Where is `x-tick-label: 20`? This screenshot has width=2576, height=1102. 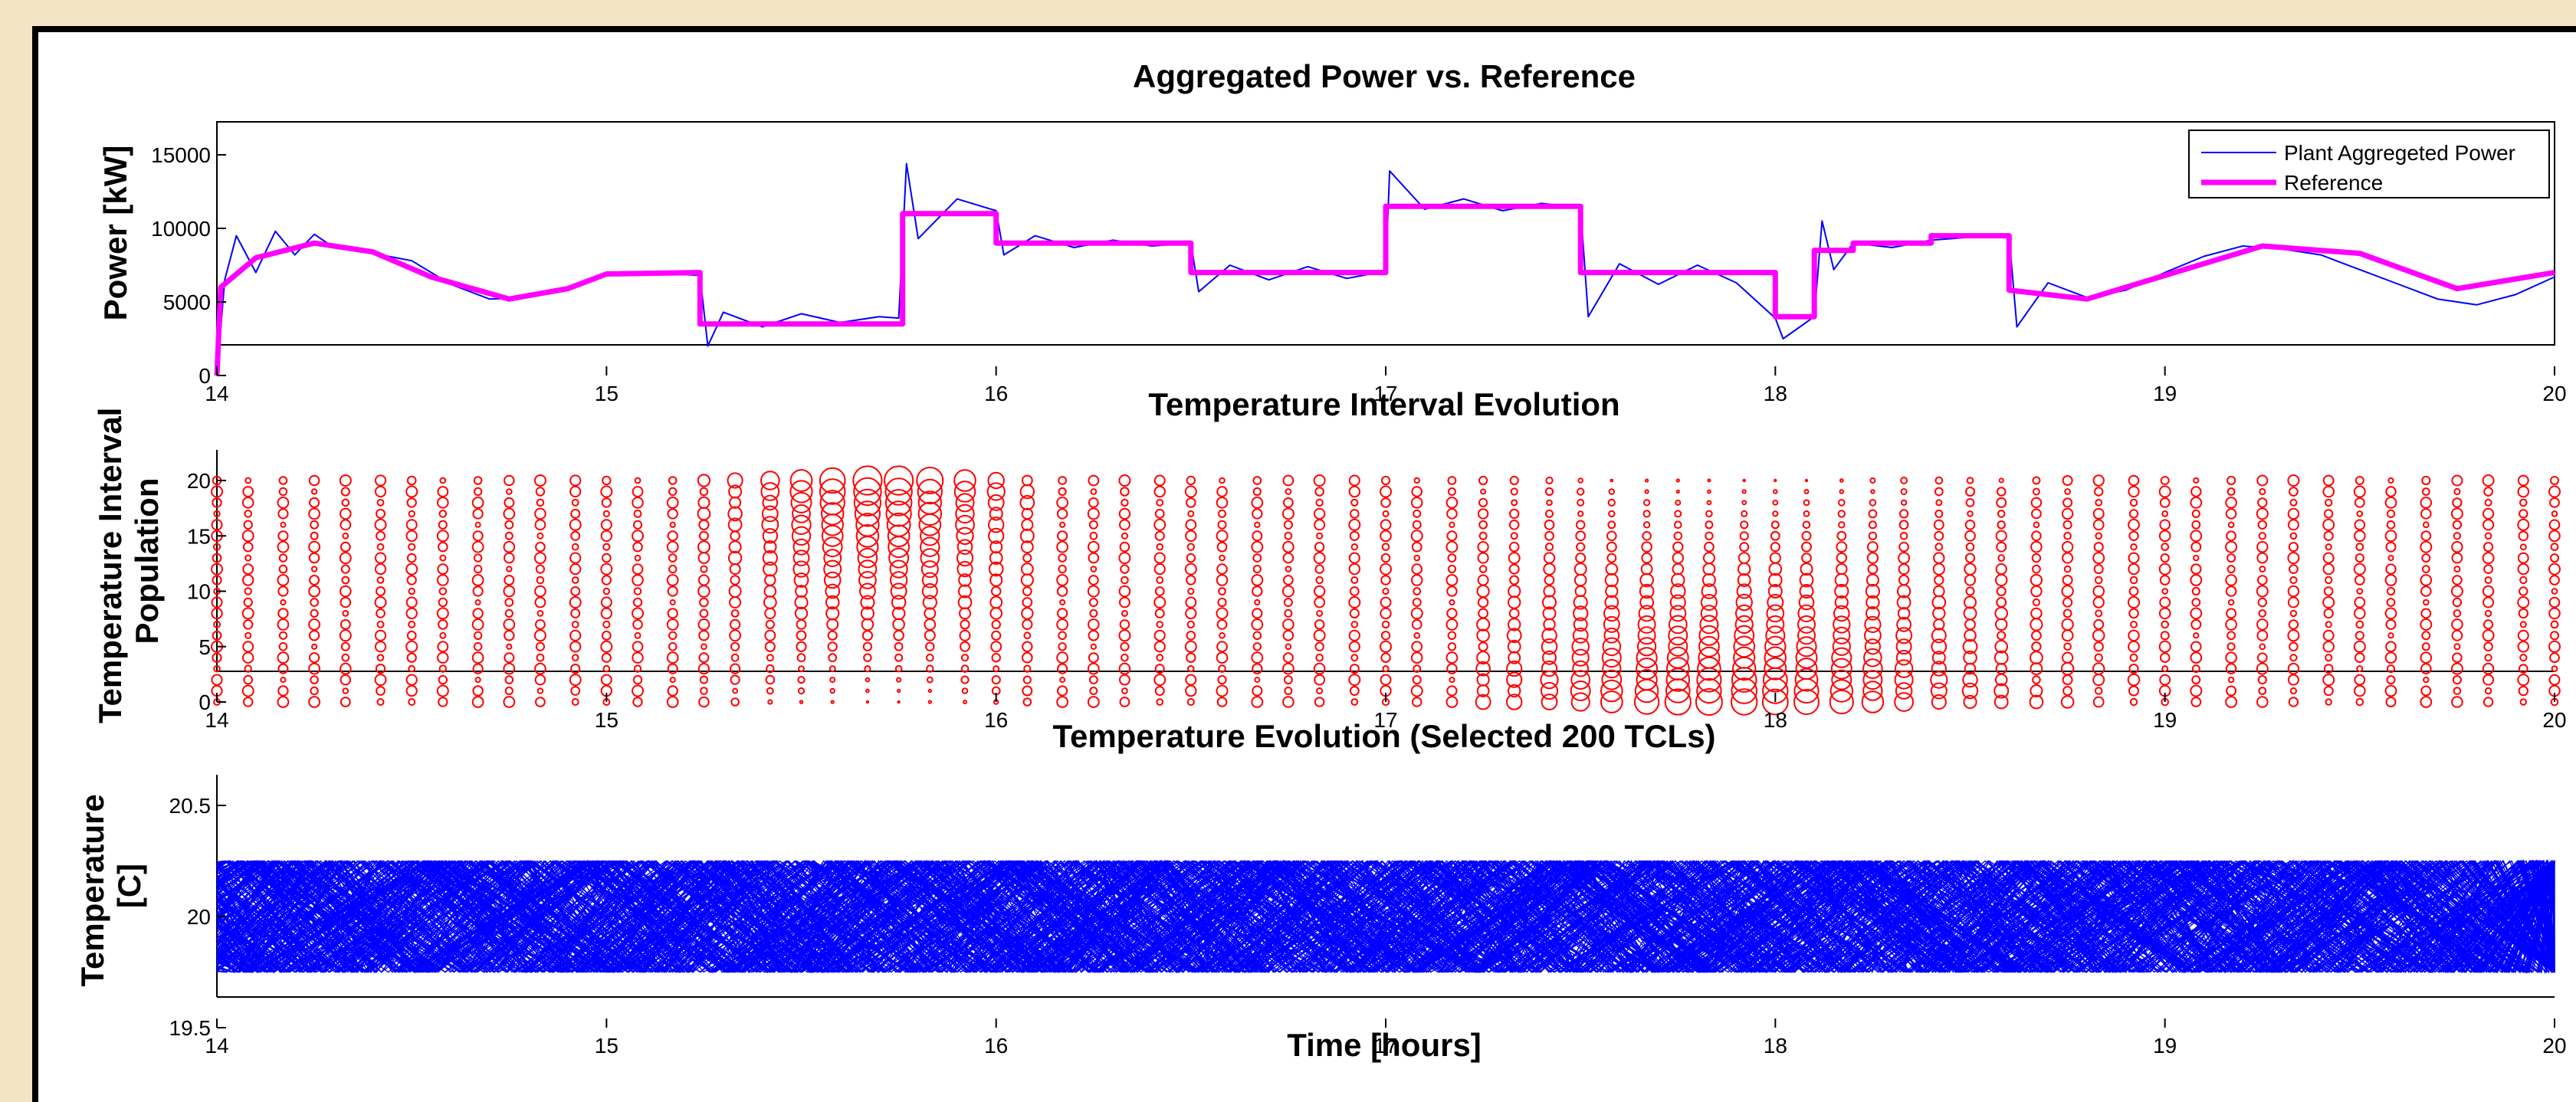 x-tick-label: 20 is located at coordinates (2554, 1046).